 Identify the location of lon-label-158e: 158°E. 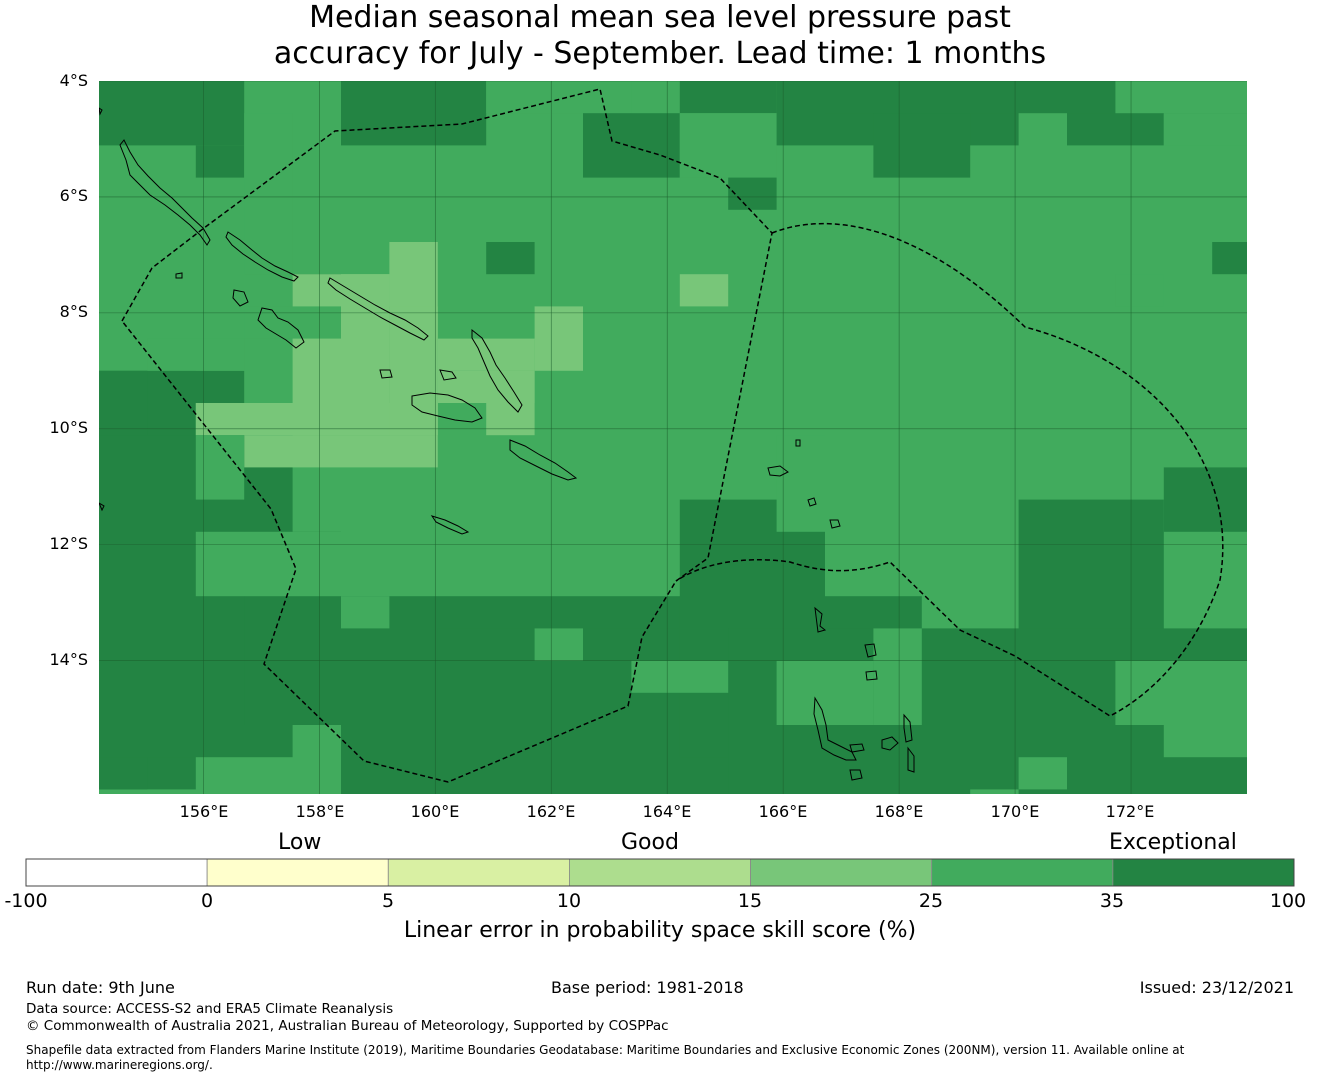
(320, 811).